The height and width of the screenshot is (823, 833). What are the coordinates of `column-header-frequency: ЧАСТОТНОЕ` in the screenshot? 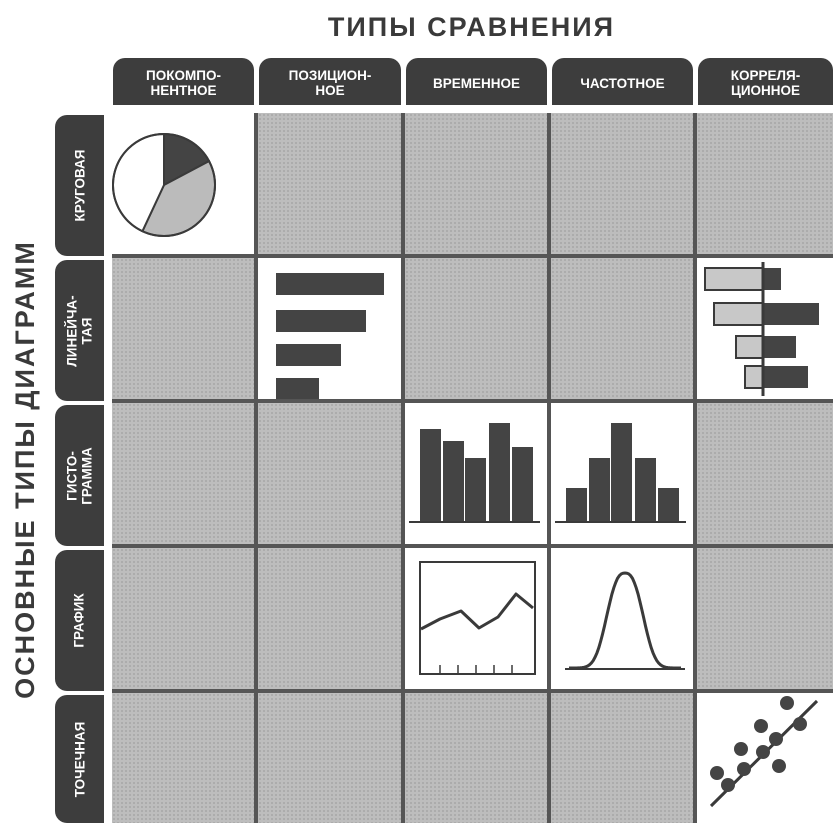 It's located at (622, 81).